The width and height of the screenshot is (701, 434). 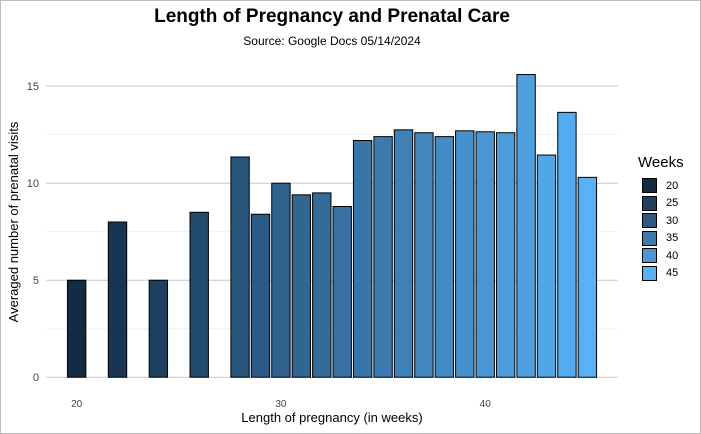 I want to click on legend-item-45: 45, so click(x=661, y=273).